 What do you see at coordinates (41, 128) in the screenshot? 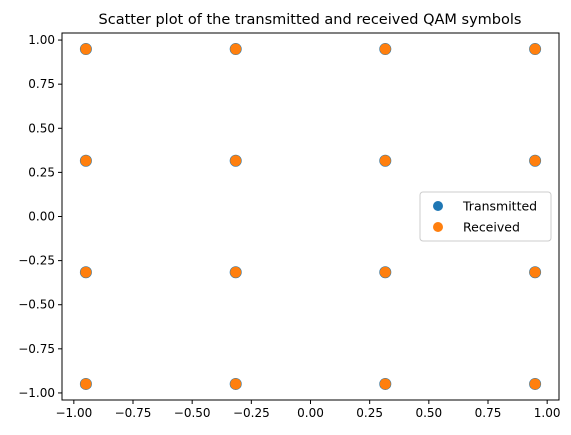
I see `y-tick-label: 0.50` at bounding box center [41, 128].